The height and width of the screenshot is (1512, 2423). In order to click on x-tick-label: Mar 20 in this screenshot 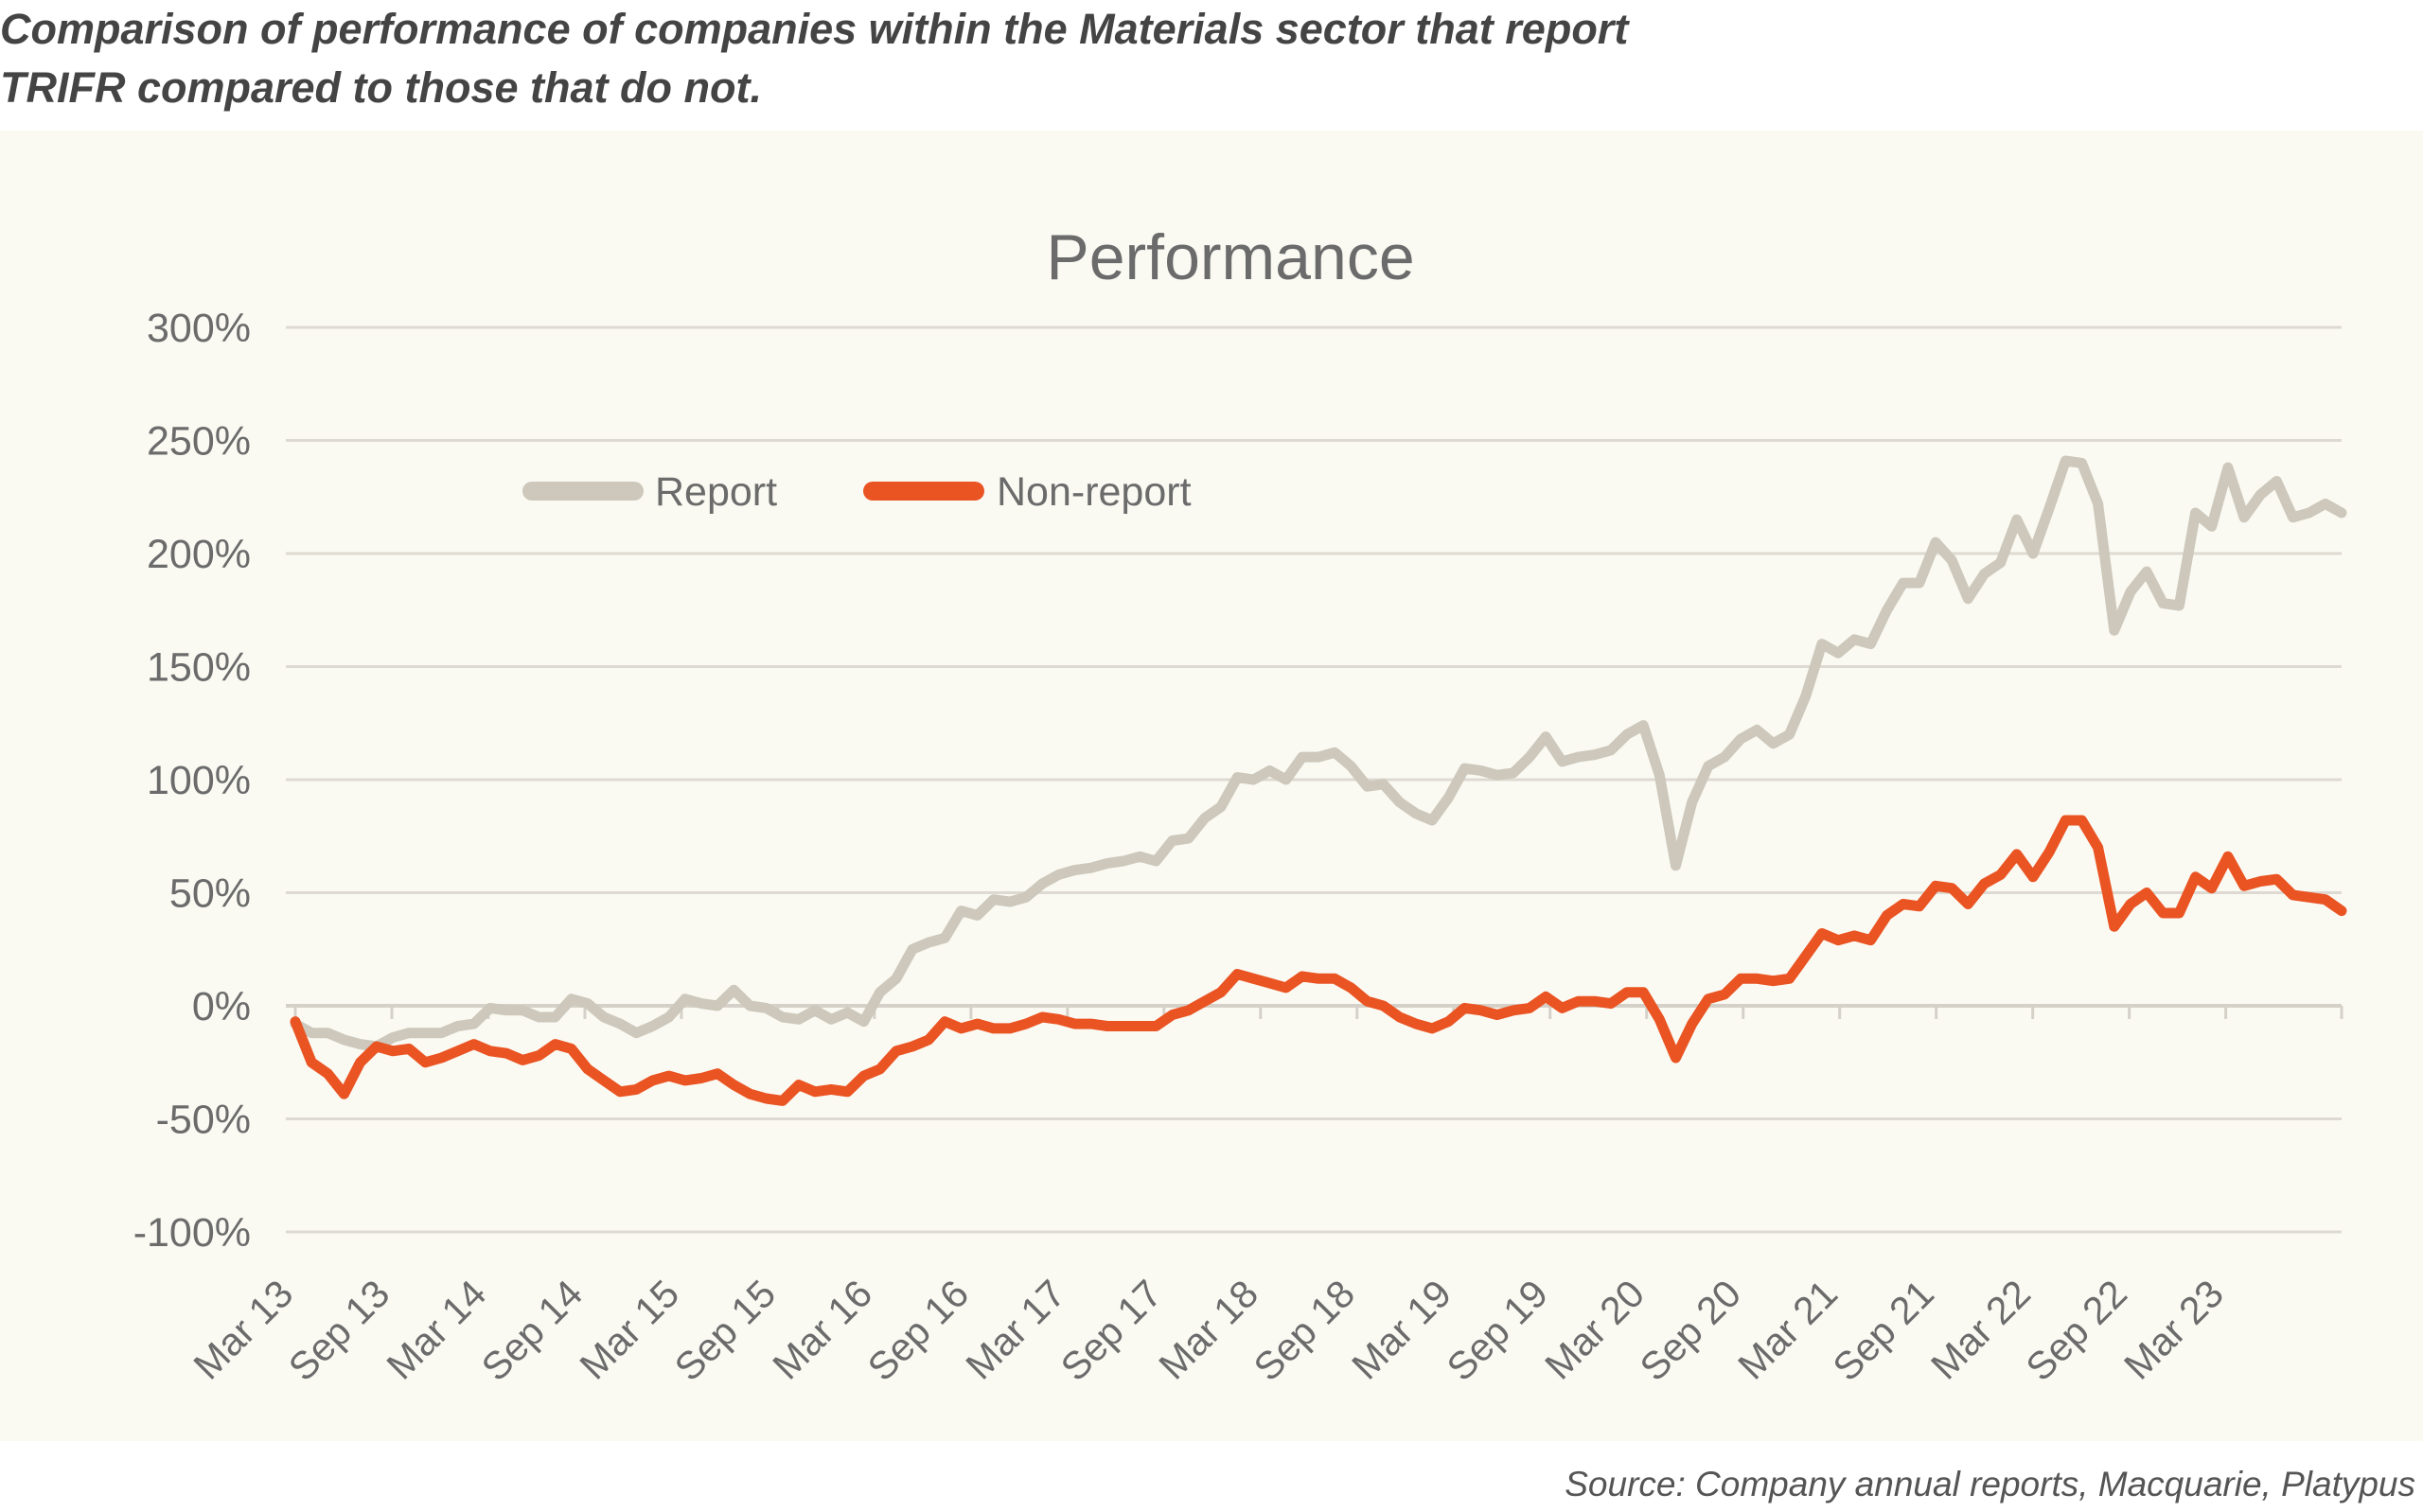, I will do `click(1594, 1330)`.